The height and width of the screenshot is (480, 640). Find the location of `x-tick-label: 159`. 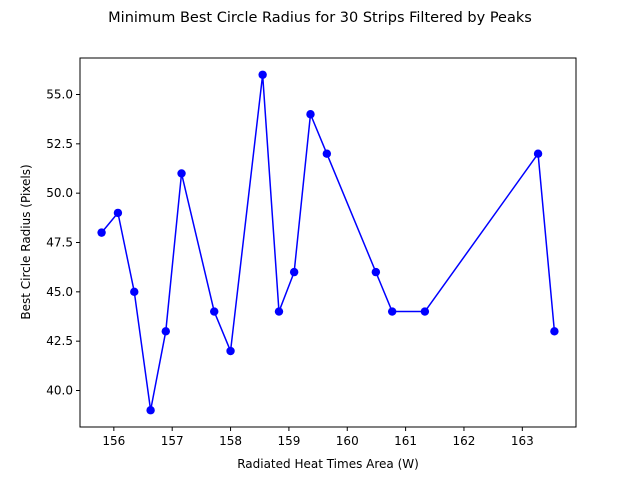

x-tick-label: 159 is located at coordinates (288, 441).